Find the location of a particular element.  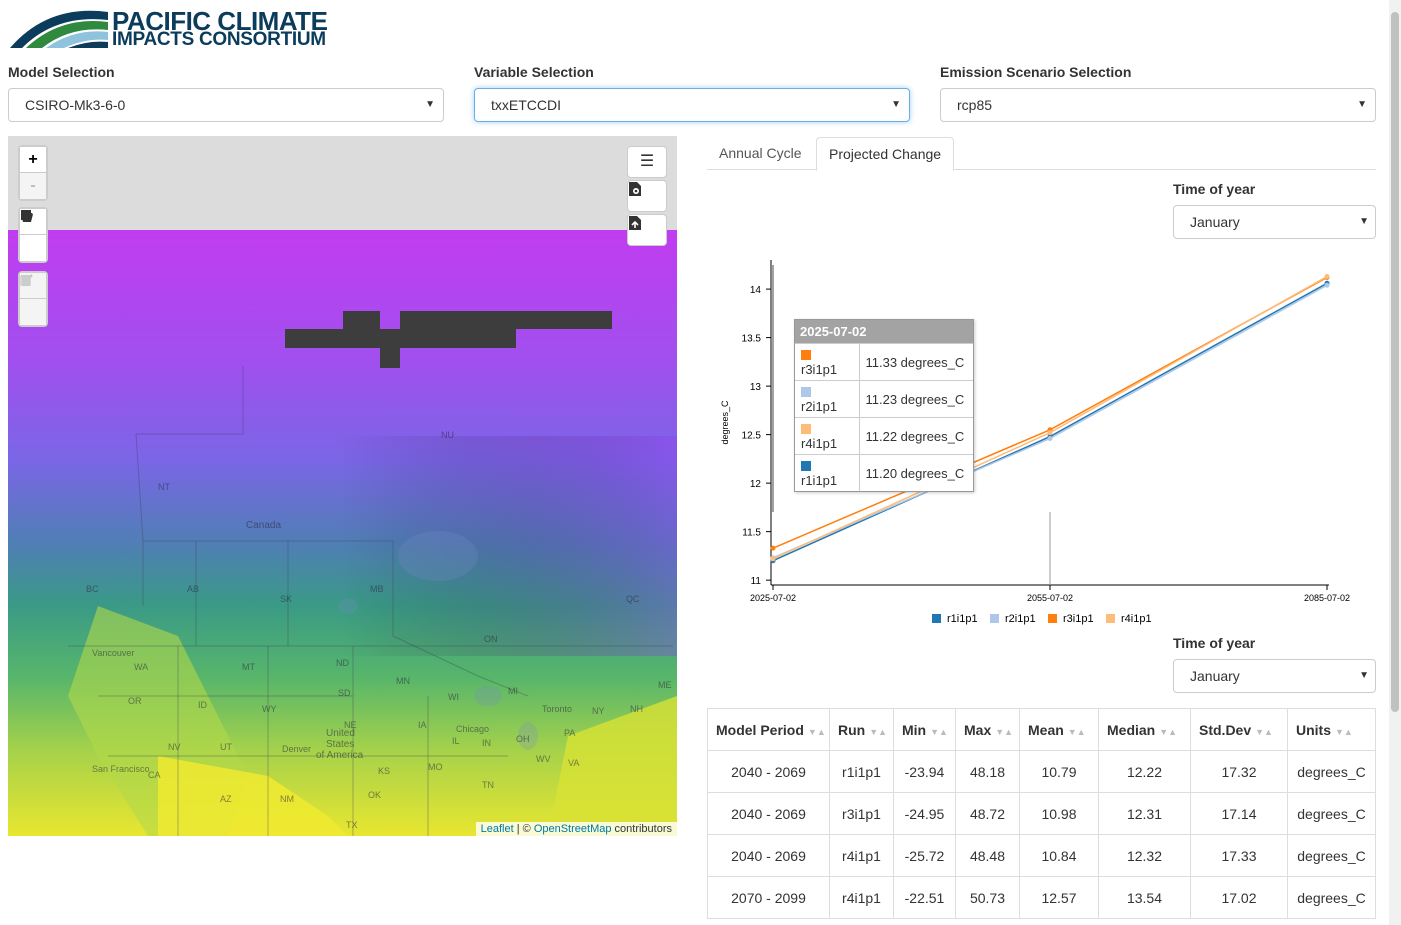

zoom-control: + - is located at coordinates (33, 173).